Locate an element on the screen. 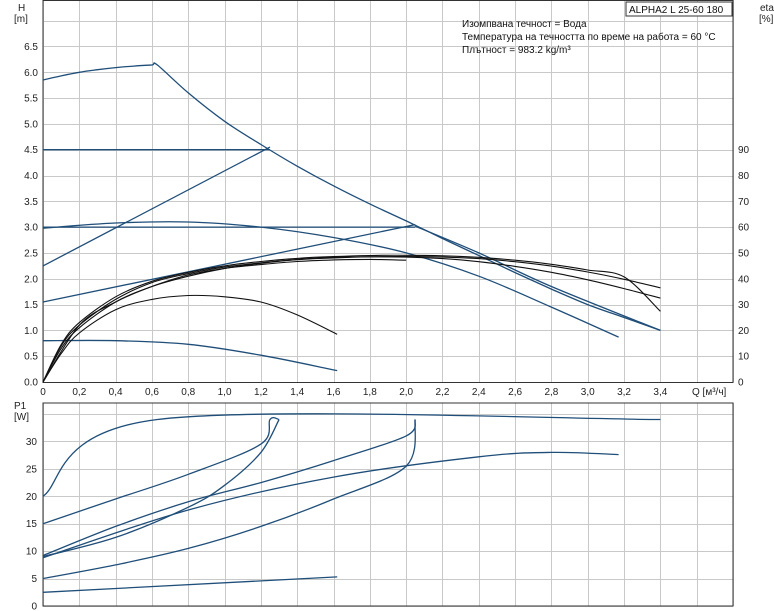 The width and height of the screenshot is (774, 611). x-tick-label: 0,6 is located at coordinates (152, 392).